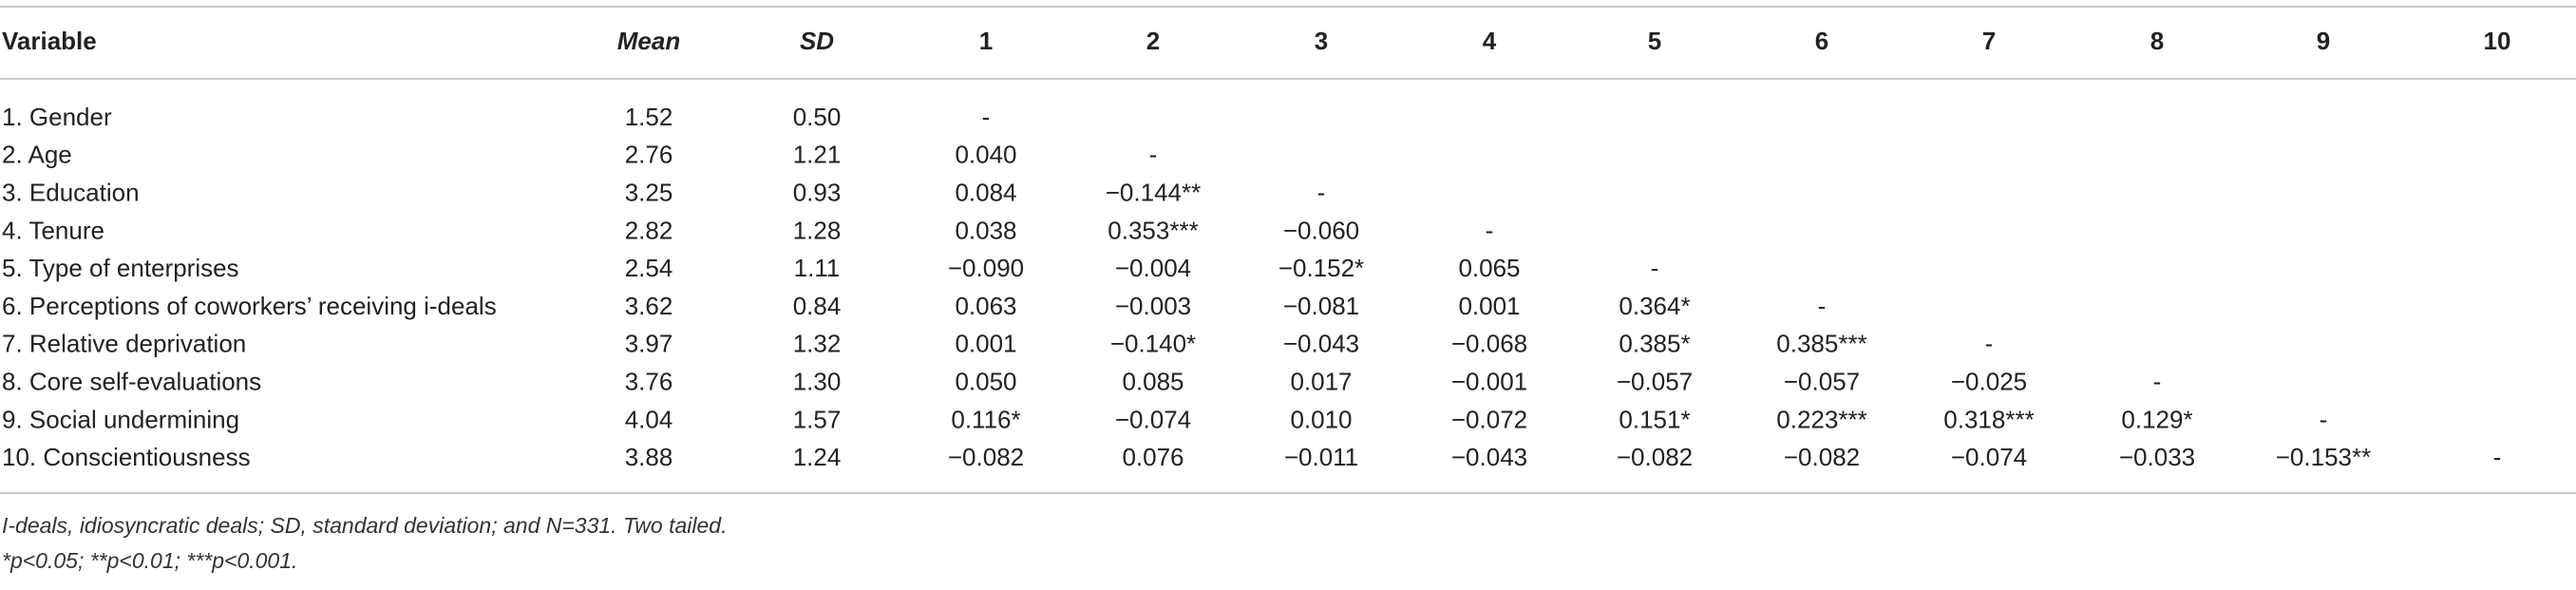  Describe the element at coordinates (1321, 381) in the screenshot. I see `cell: 0.017` at that location.